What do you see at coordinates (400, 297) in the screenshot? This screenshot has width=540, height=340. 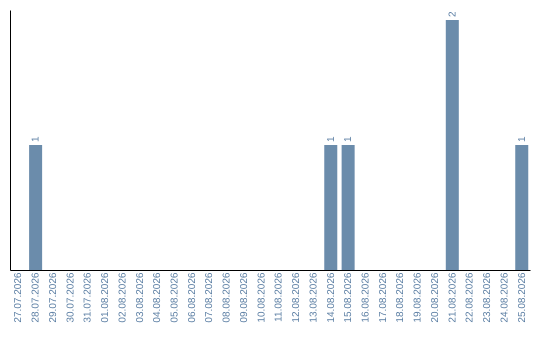 I see `x-tick-label: 18.08.2026` at bounding box center [400, 297].